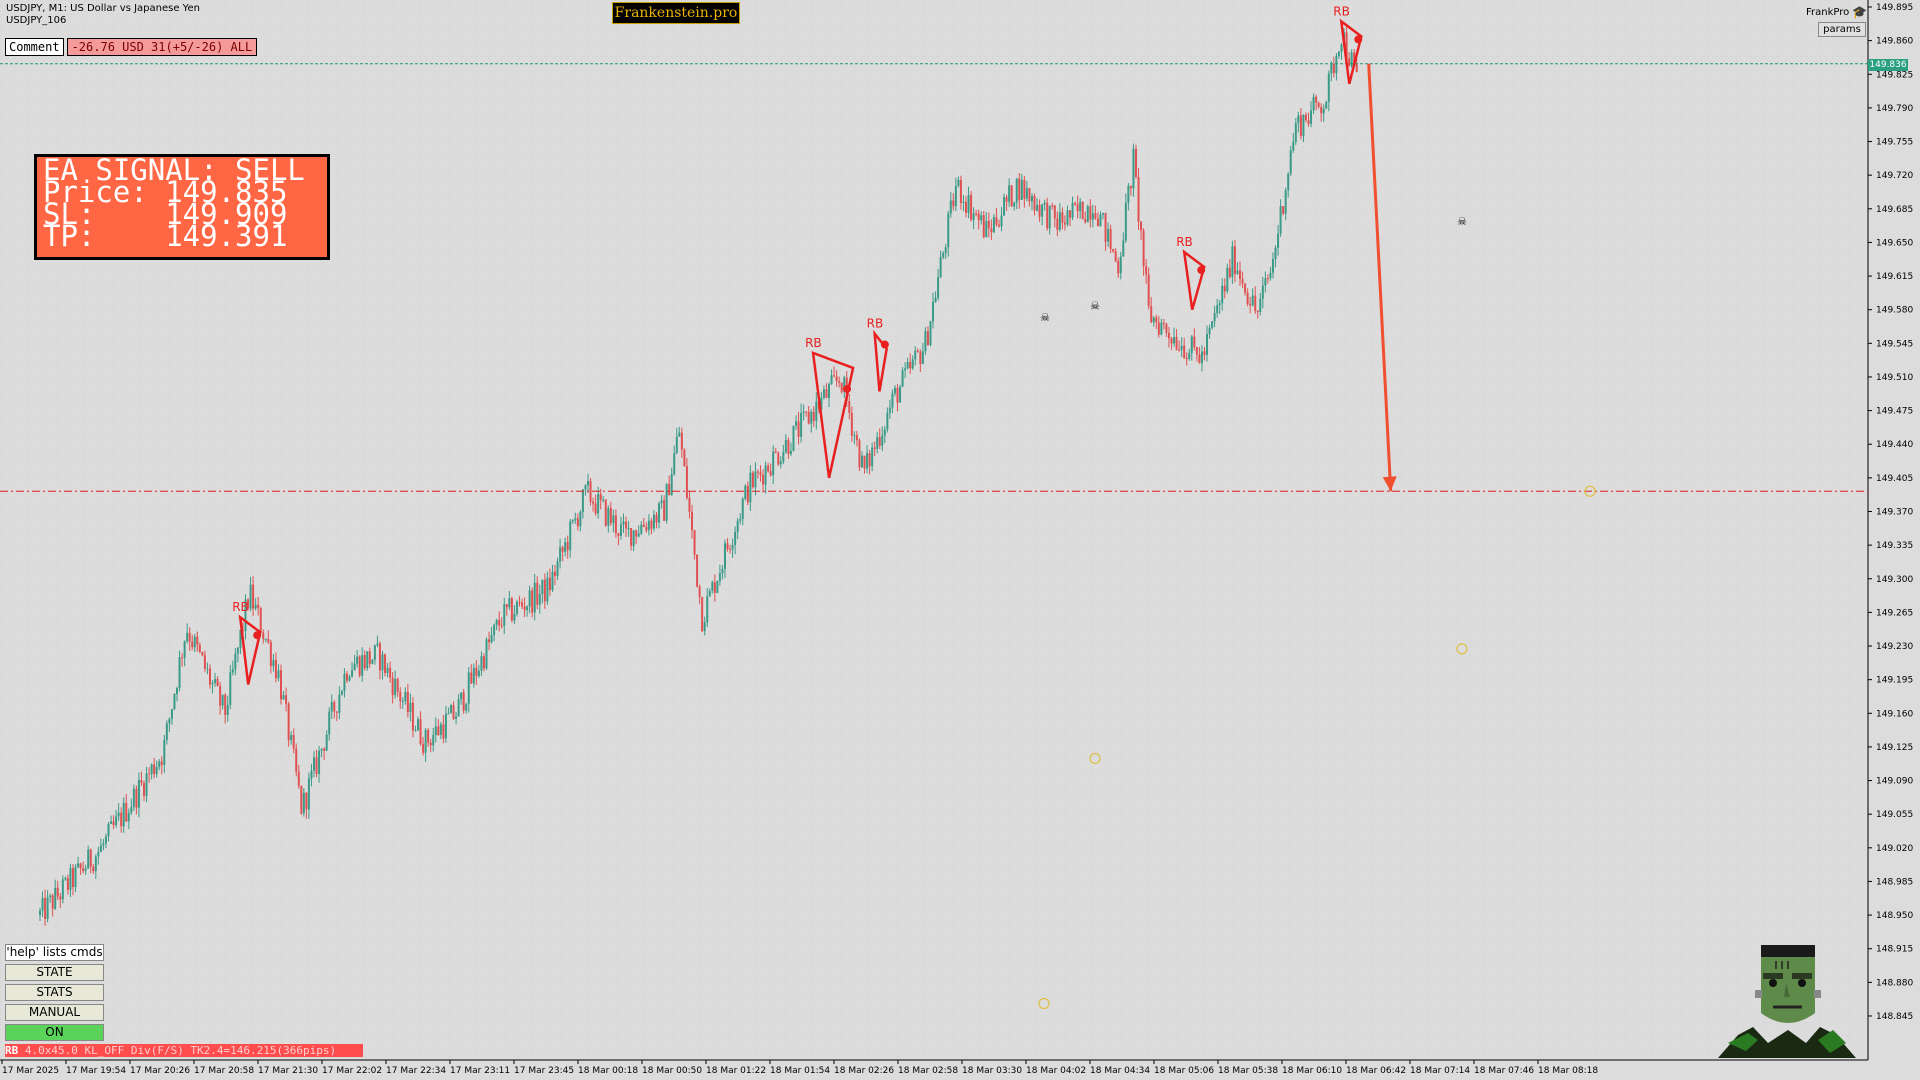  What do you see at coordinates (54, 972) in the screenshot?
I see `state-button: STATE` at bounding box center [54, 972].